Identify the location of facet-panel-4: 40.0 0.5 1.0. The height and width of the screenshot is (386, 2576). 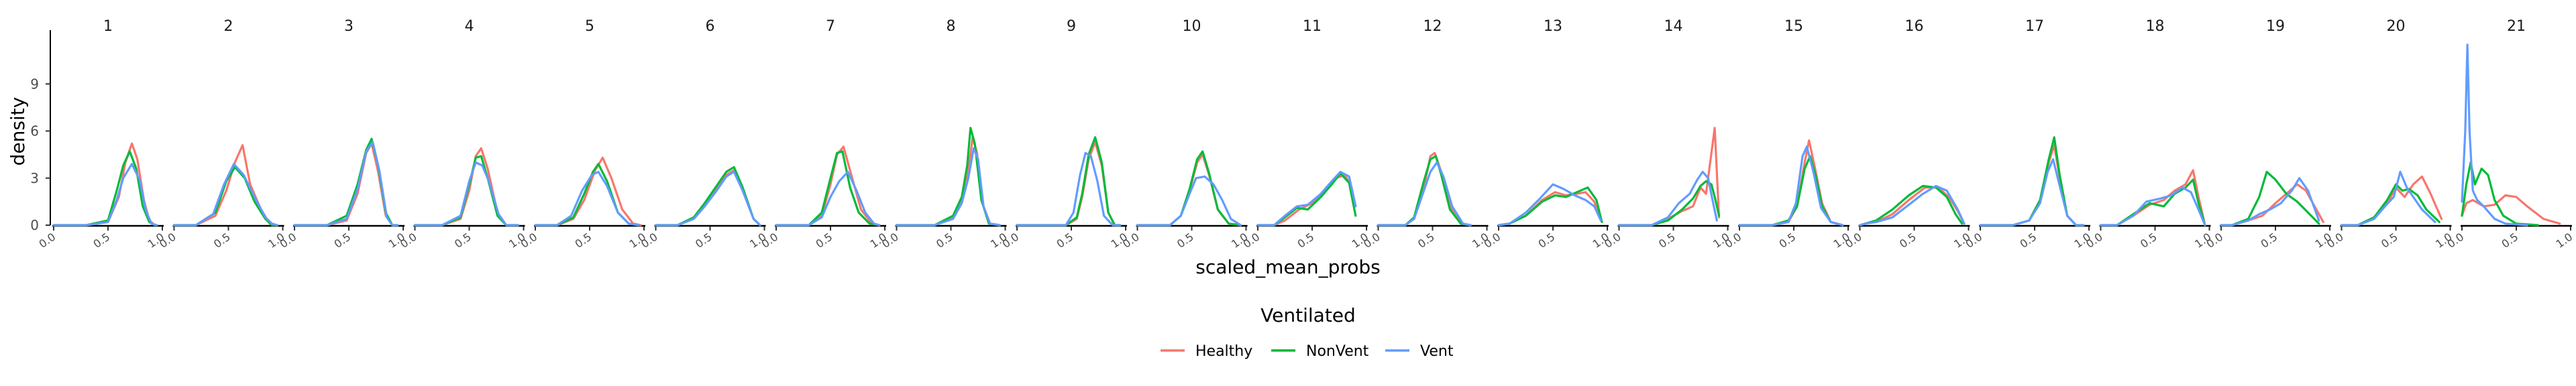
(463, 134).